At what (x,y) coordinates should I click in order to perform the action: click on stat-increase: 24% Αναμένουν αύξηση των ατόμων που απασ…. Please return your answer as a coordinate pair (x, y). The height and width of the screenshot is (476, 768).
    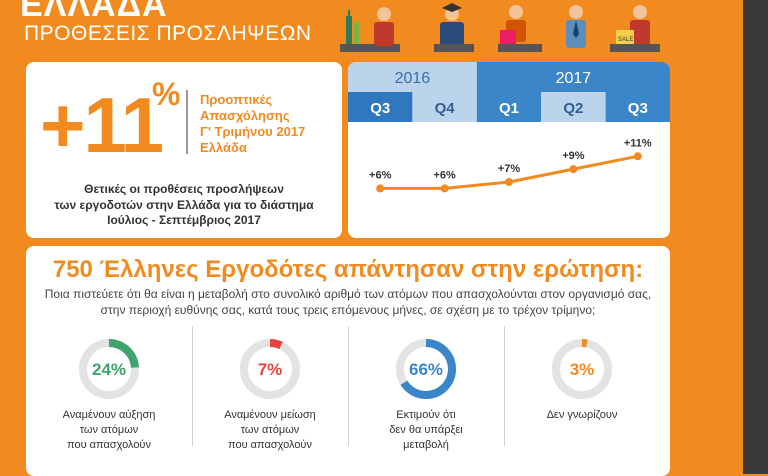
    Looking at the image, I should click on (109, 394).